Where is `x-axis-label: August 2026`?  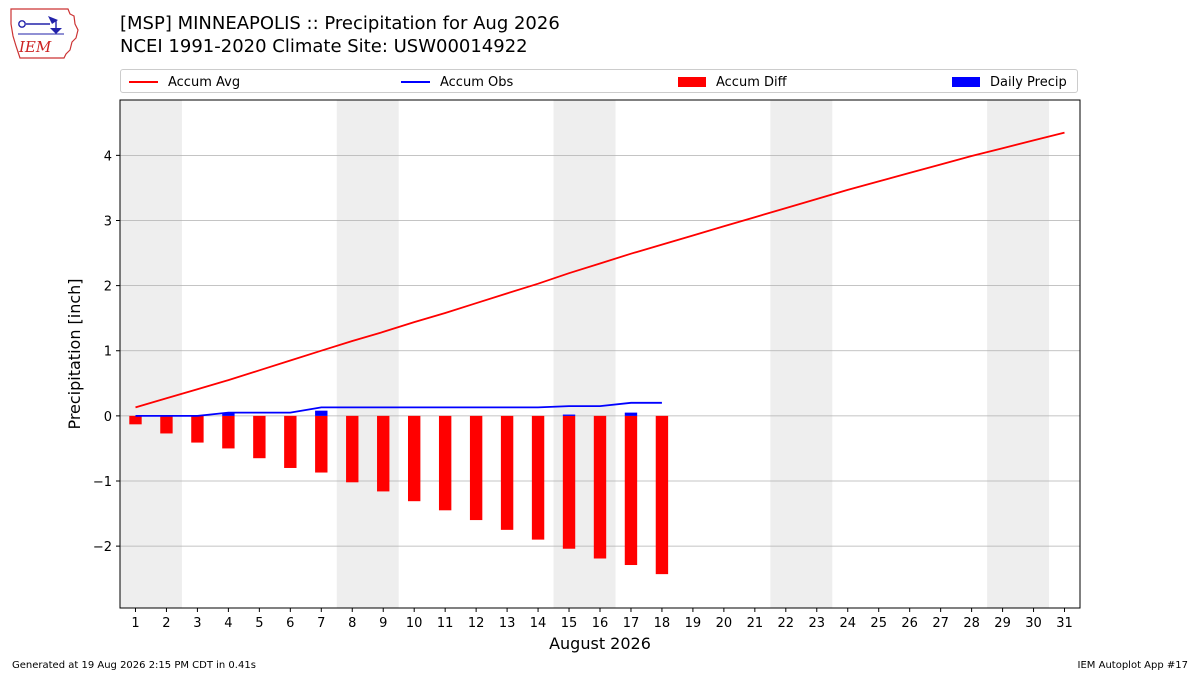
x-axis-label: August 2026 is located at coordinates (600, 643).